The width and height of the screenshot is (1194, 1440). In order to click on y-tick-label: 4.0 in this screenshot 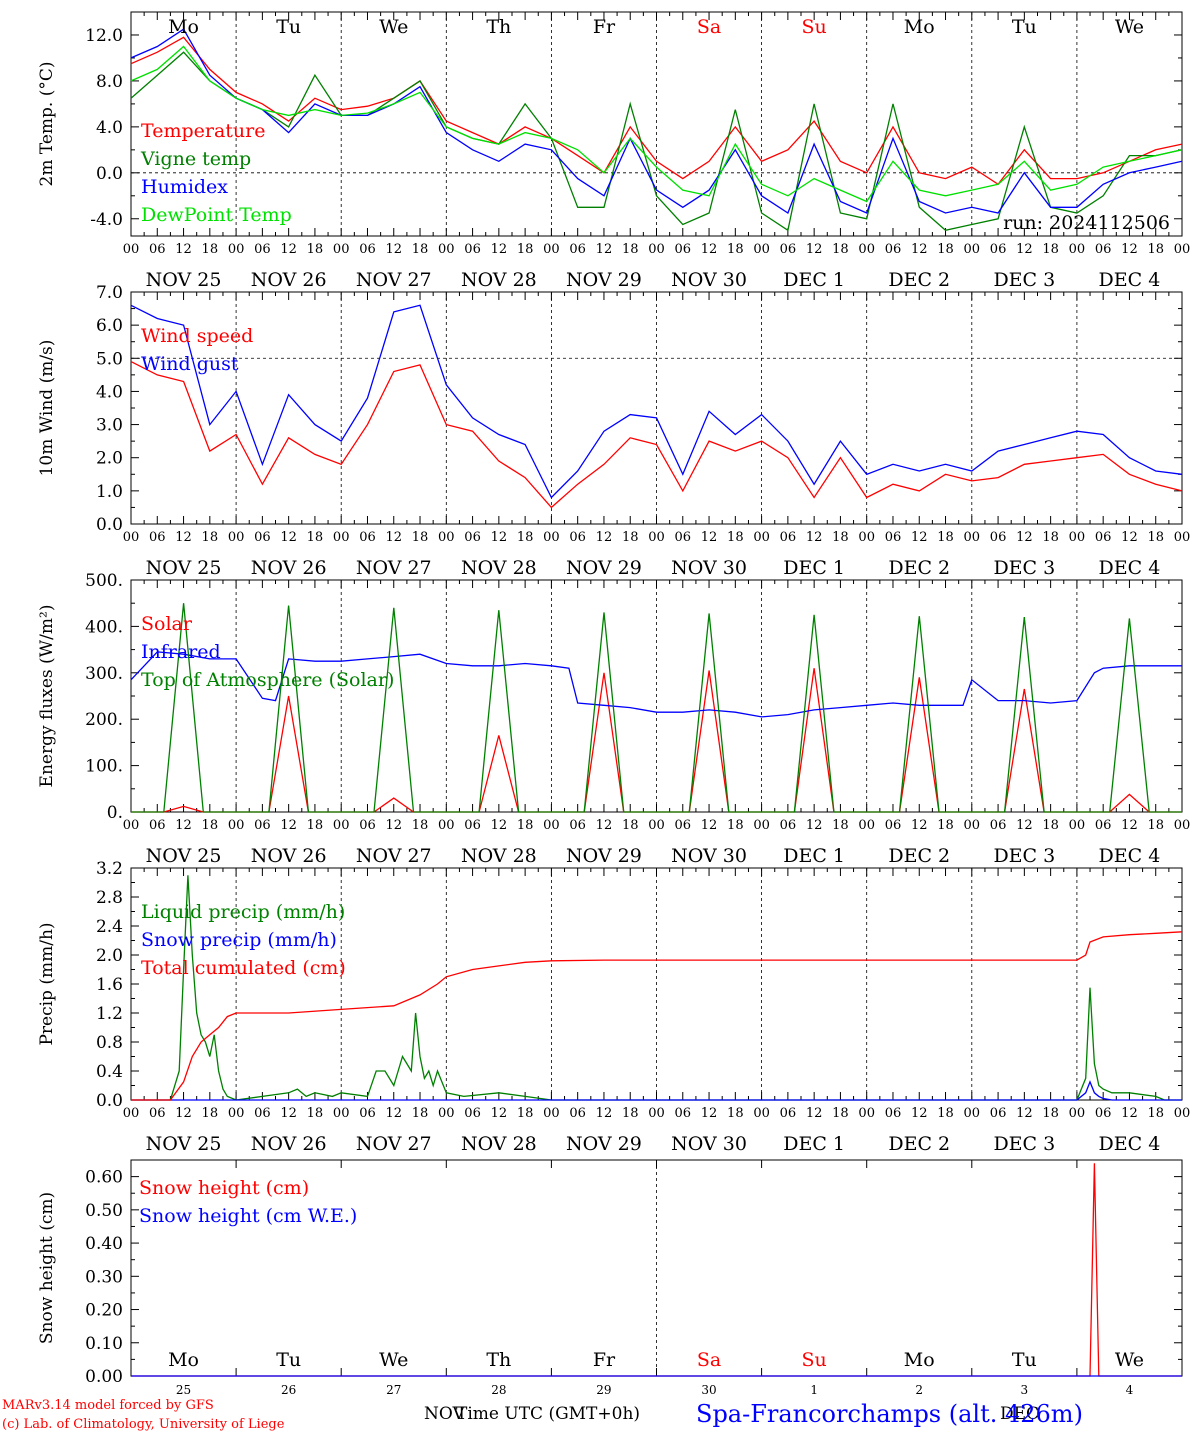, I will do `click(109, 128)`.